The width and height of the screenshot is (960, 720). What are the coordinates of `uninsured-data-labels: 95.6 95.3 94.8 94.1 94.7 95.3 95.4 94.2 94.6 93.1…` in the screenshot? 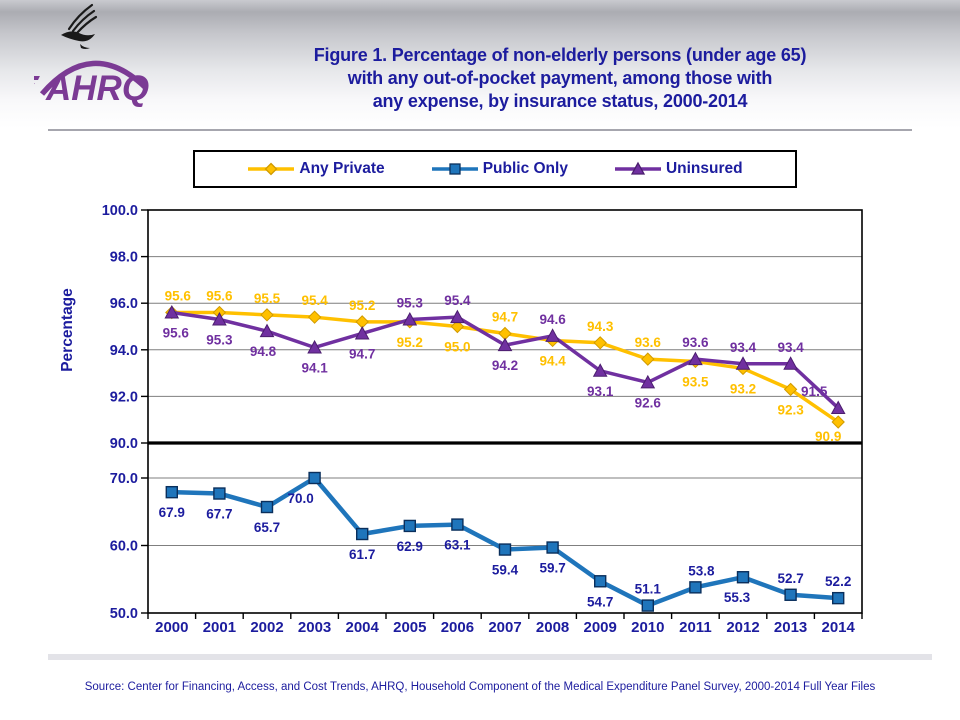 It's located at (495, 351).